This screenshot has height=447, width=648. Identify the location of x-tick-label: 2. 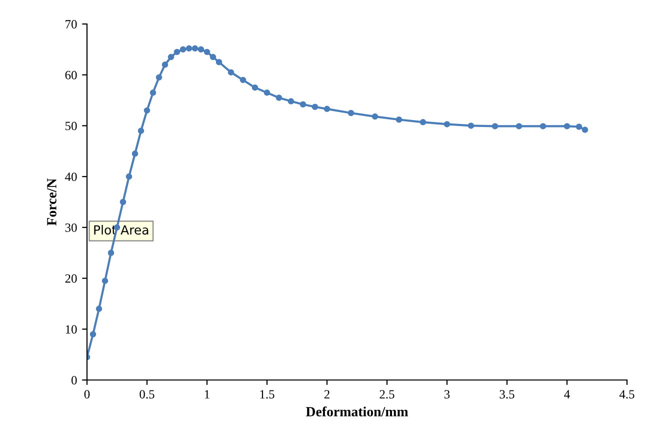
(327, 394).